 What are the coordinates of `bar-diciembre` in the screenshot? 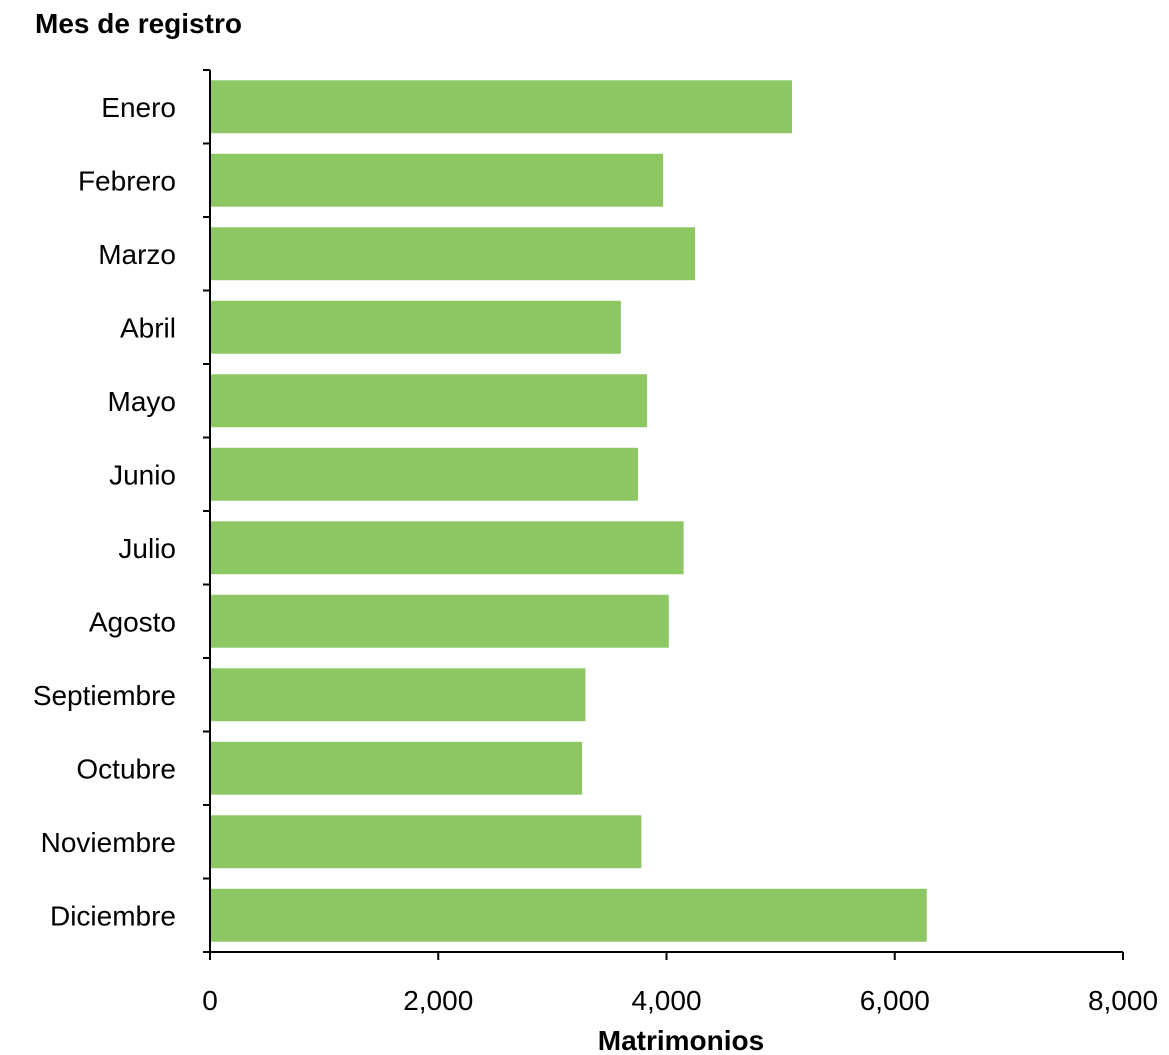 It's located at (569, 915).